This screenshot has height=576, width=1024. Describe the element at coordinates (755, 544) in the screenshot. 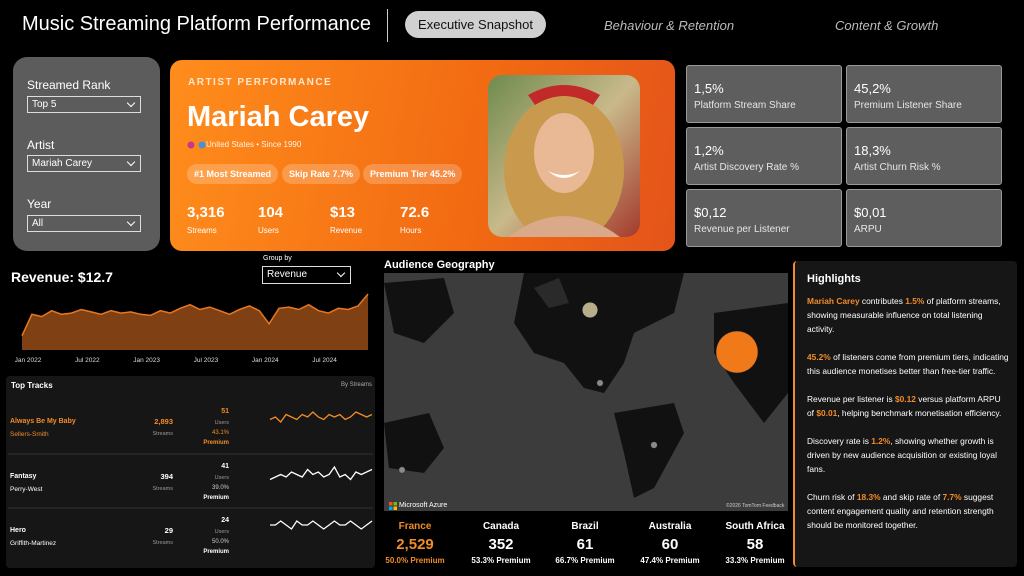

I see `country-streams: 58` at that location.